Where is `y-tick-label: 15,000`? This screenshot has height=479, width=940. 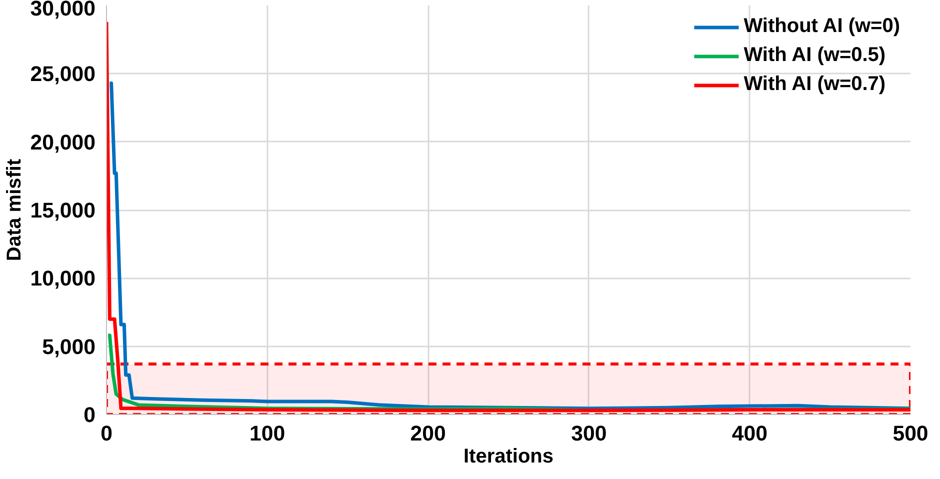 y-tick-label: 15,000 is located at coordinates (63, 210).